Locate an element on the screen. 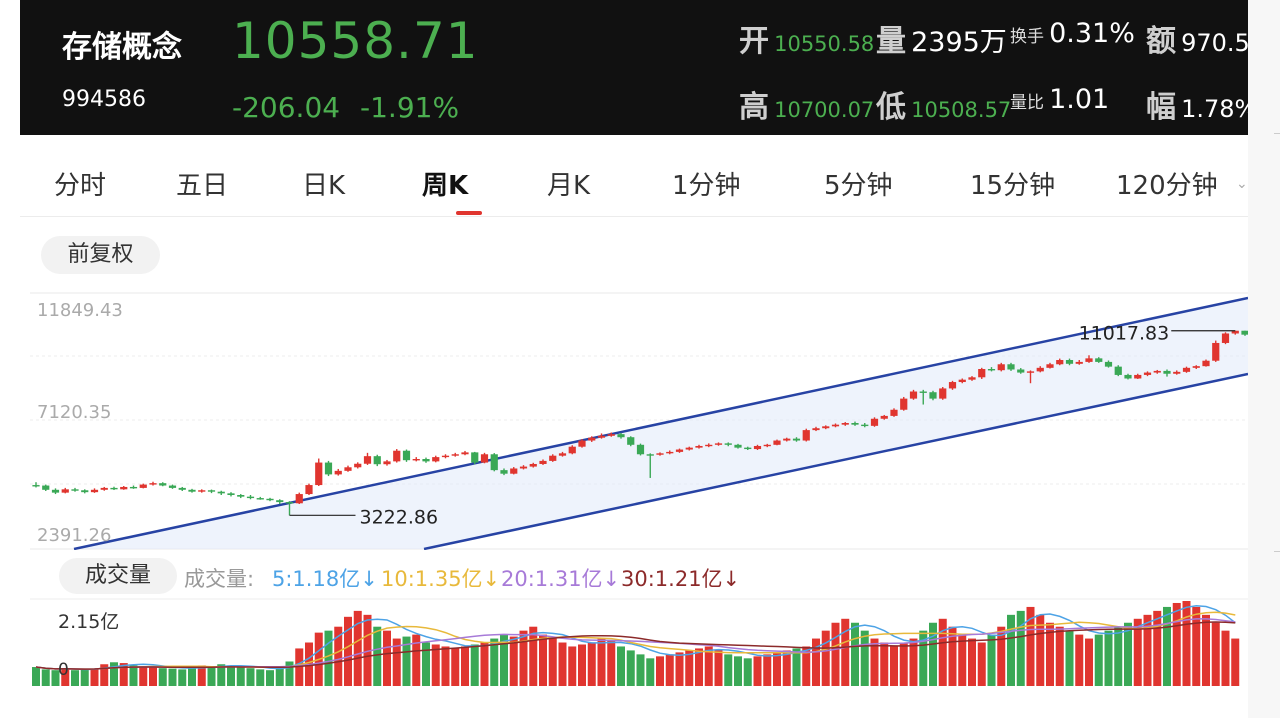 The image size is (1280, 718). tab-15min: 15分钟 is located at coordinates (1013, 186).